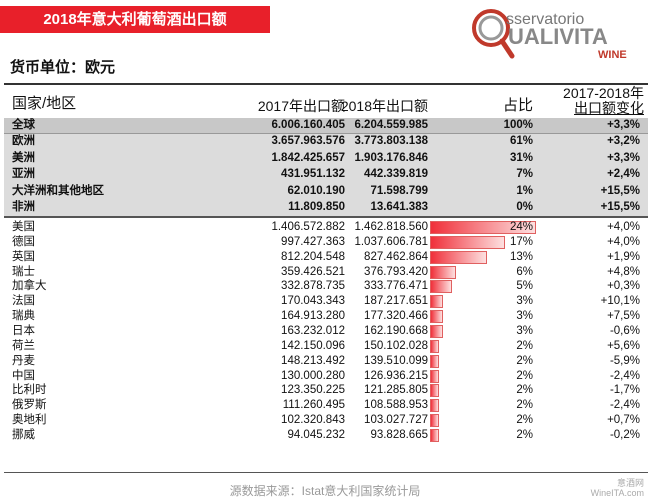  What do you see at coordinates (624, 330) in the screenshot?
I see `change-cell: -0,6%` at bounding box center [624, 330].